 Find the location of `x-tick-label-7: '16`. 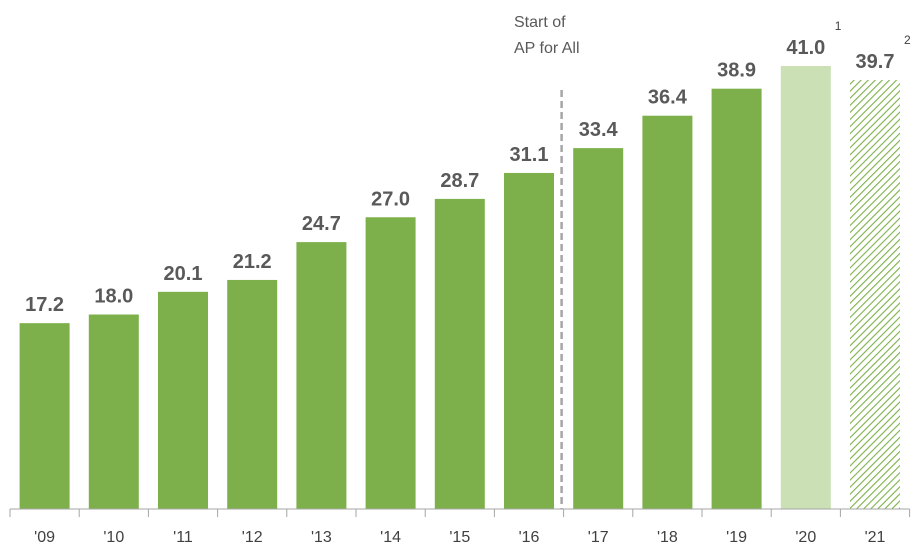

x-tick-label-7: '16 is located at coordinates (529, 537).